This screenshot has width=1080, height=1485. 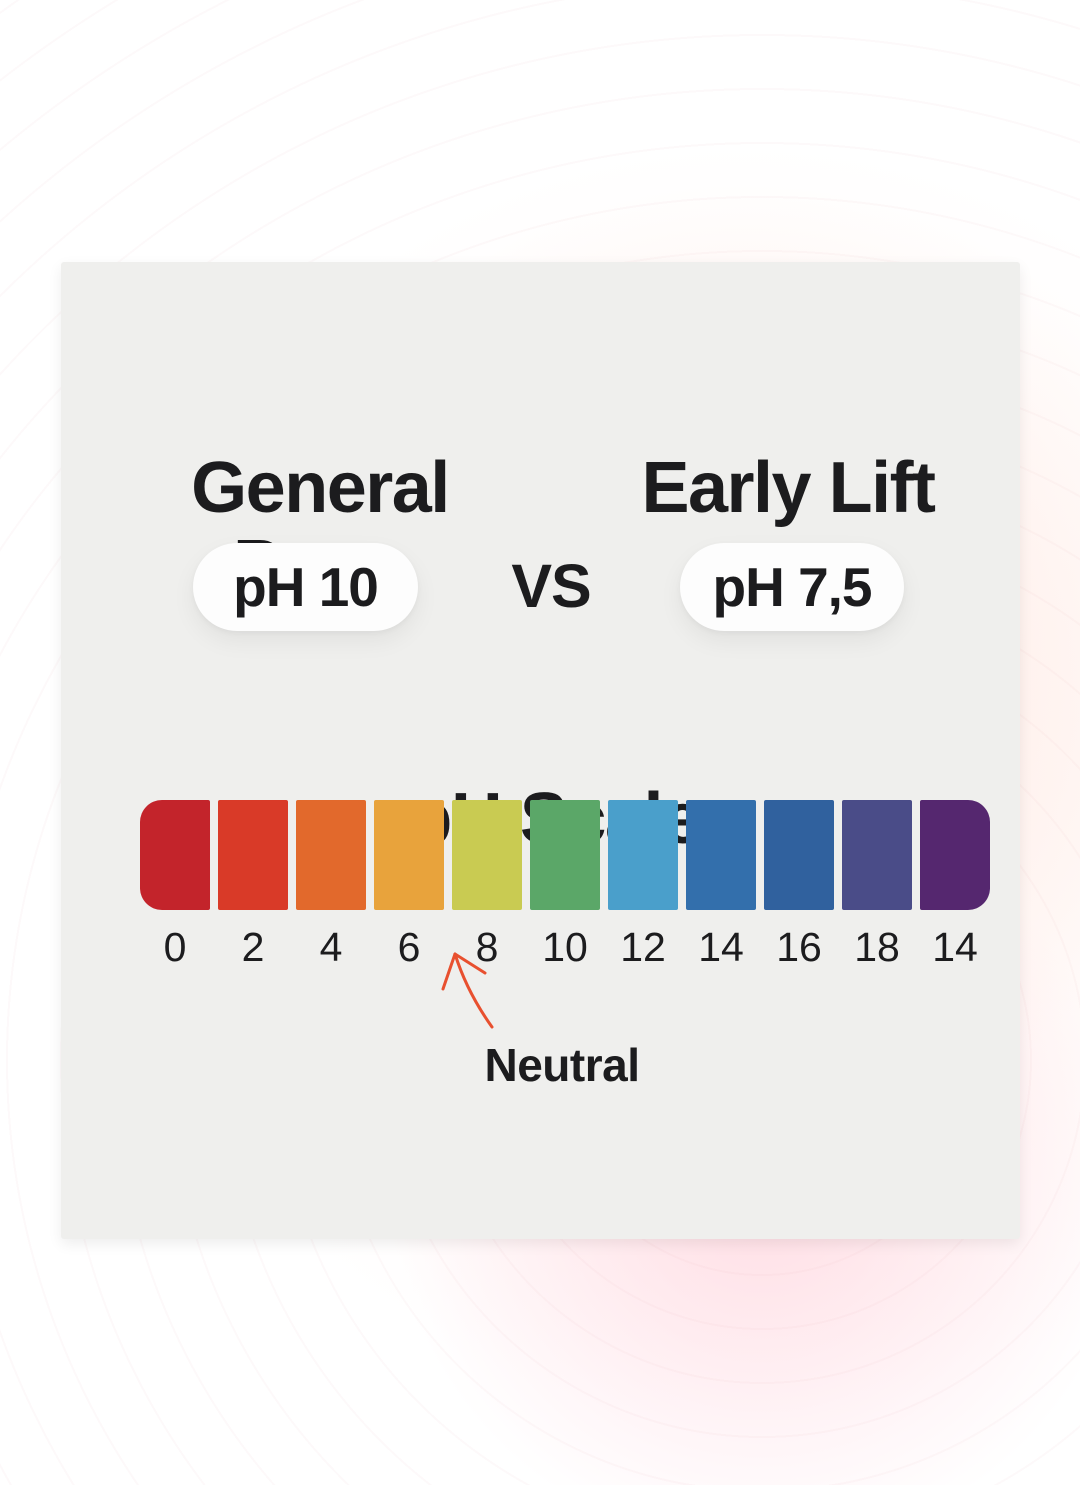 I want to click on neutral-arrow-head-left, so click(x=449, y=971).